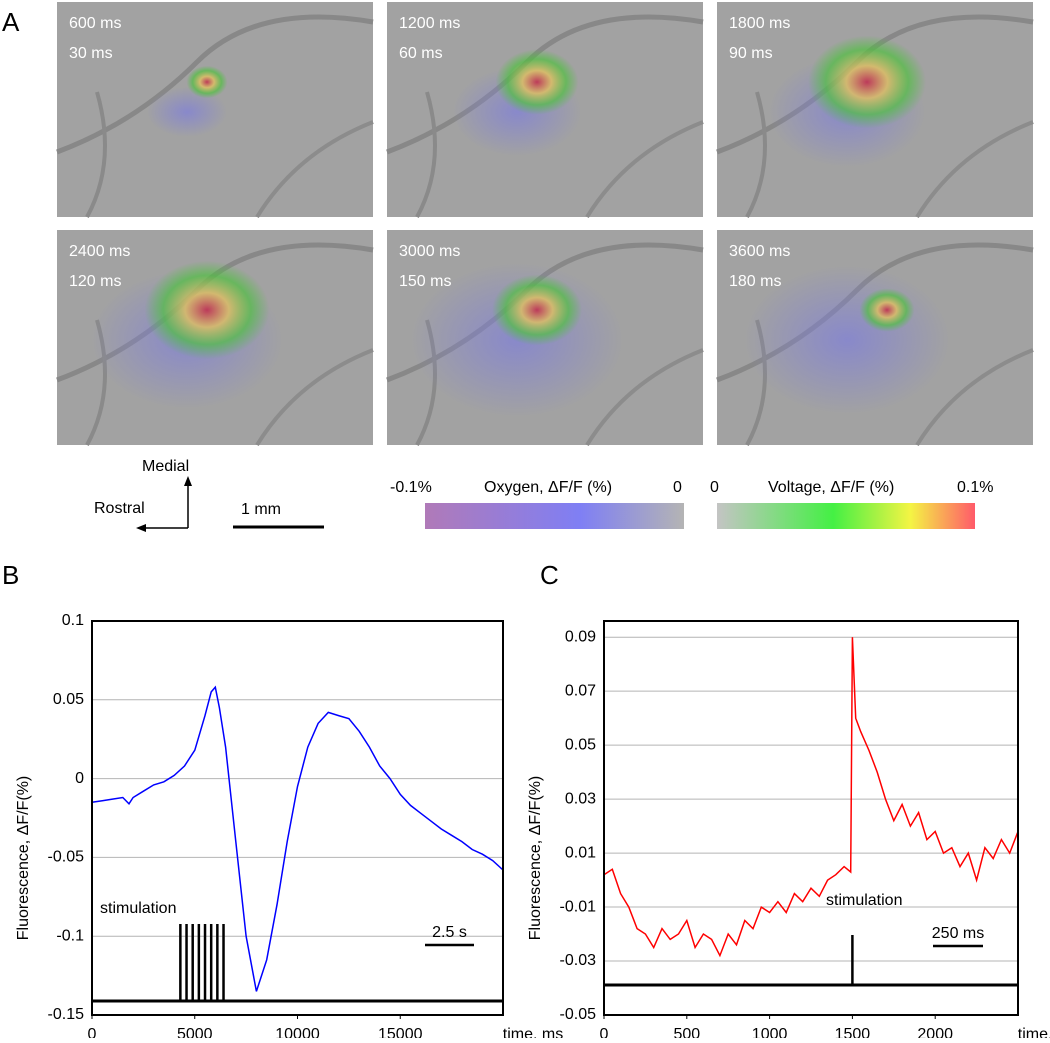 The height and width of the screenshot is (1043, 1050). What do you see at coordinates (411, 487) in the screenshot?
I see `colorbar-label: -0.1%` at bounding box center [411, 487].